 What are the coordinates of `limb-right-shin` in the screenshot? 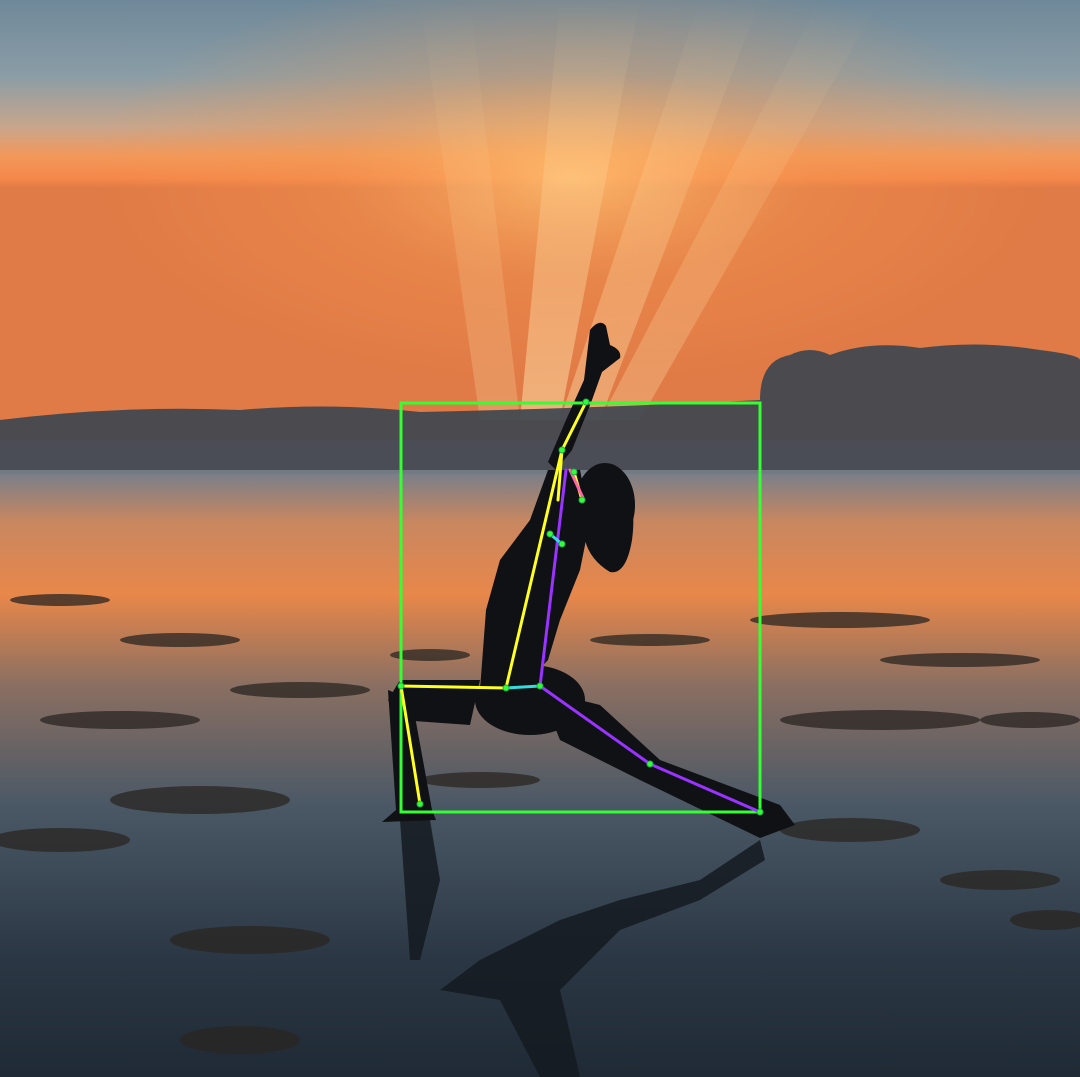 It's located at (705, 788).